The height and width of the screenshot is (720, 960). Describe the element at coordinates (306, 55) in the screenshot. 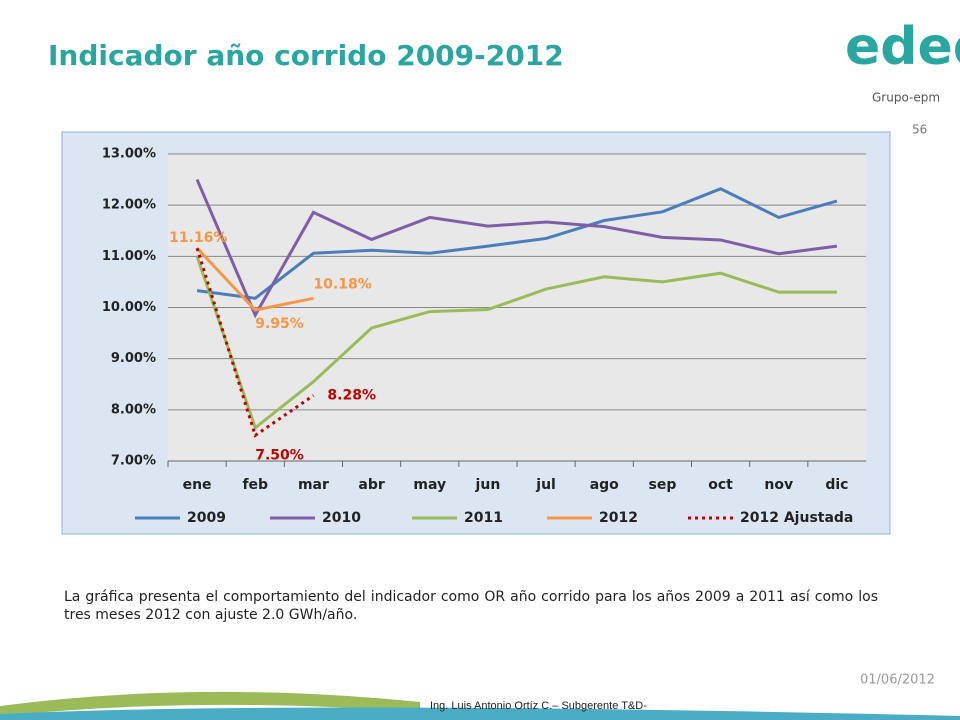

I see `slide-title: Indicador año corrido 2009-2012` at that location.